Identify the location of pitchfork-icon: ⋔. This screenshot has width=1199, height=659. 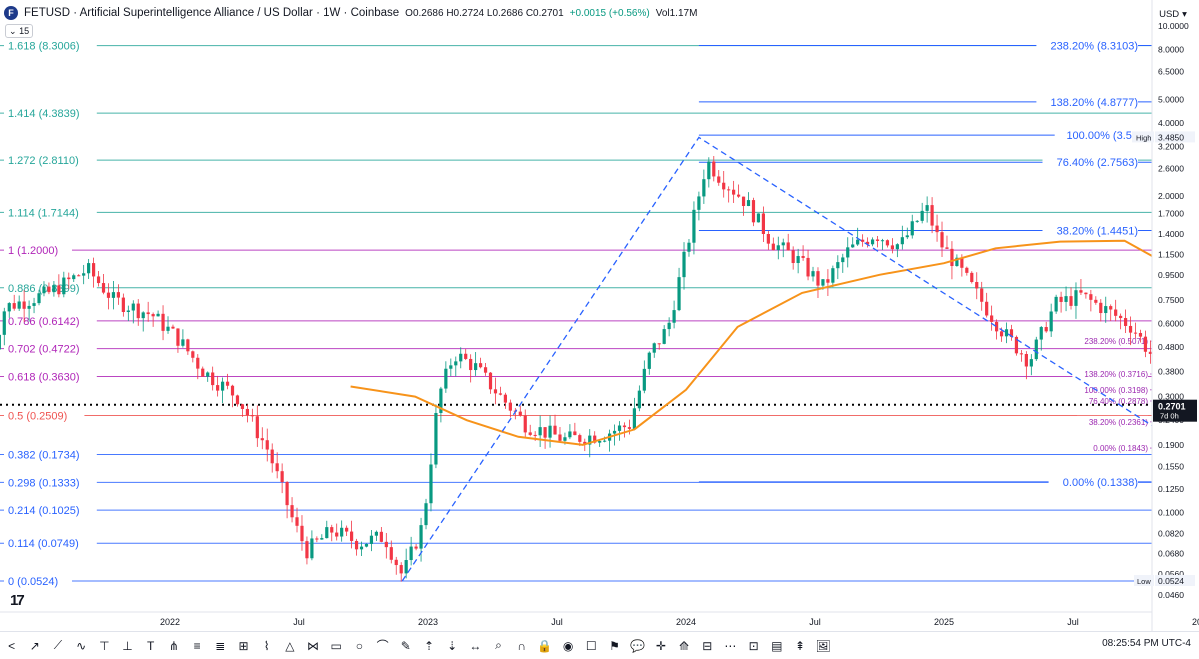
(173, 645).